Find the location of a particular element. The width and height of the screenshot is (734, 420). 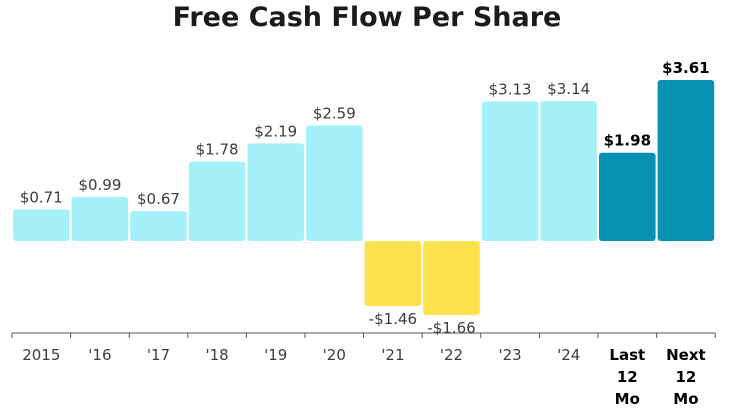

value-label-2: $0.67 is located at coordinates (158, 199).